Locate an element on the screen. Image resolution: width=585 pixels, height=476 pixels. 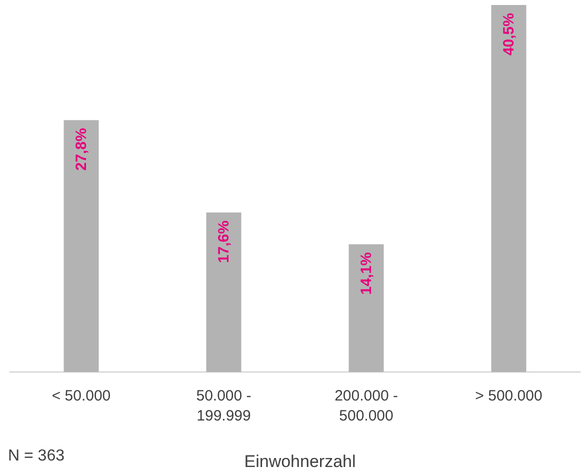
x-tick-label: 200.000 - 500.000 is located at coordinates (366, 406).